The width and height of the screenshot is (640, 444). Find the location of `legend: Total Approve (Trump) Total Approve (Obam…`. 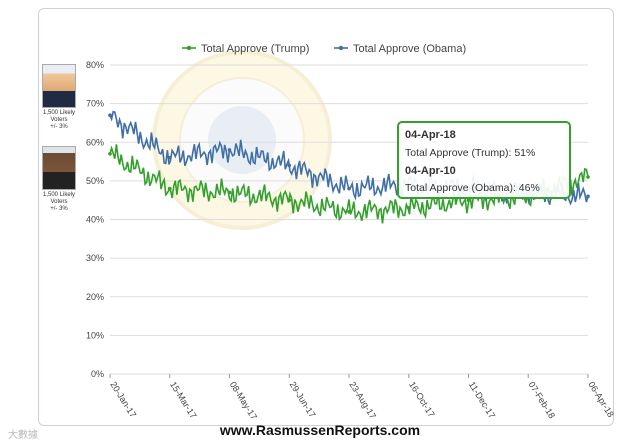

legend: Total Approve (Trump) Total Approve (Obam… is located at coordinates (324, 49).